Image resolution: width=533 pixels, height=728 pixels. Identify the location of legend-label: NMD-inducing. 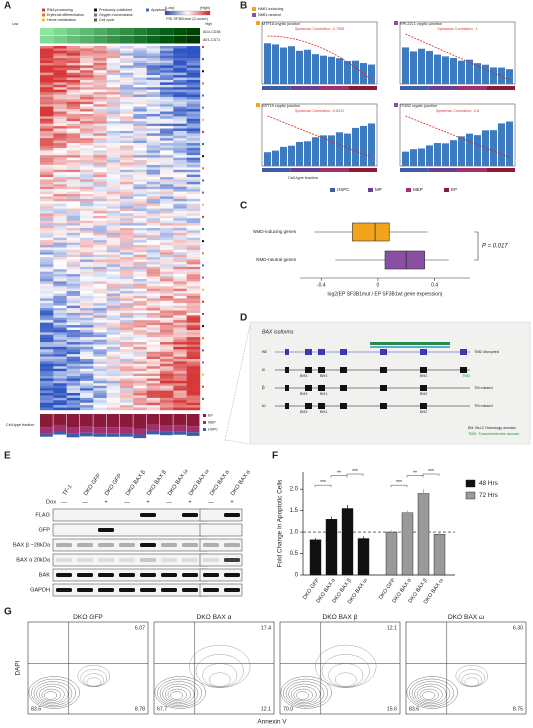
(270, 8).